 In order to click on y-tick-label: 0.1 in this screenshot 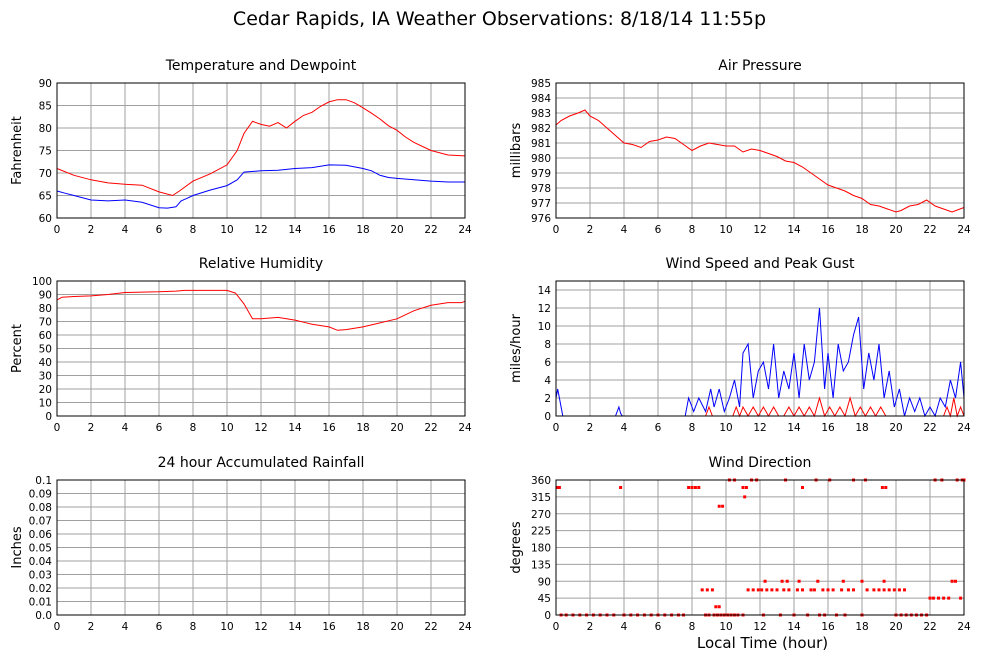, I will do `click(43, 481)`.